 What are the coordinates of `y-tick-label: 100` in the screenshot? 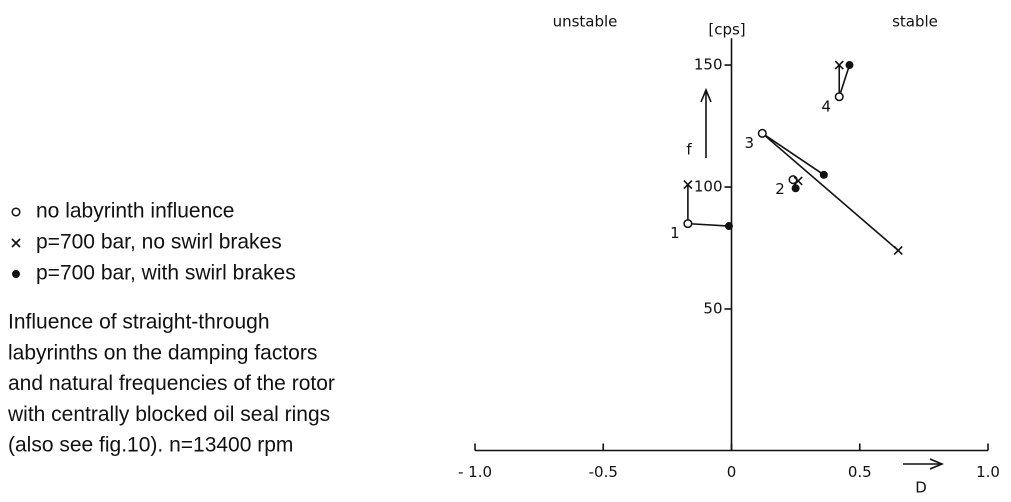 It's located at (708, 187).